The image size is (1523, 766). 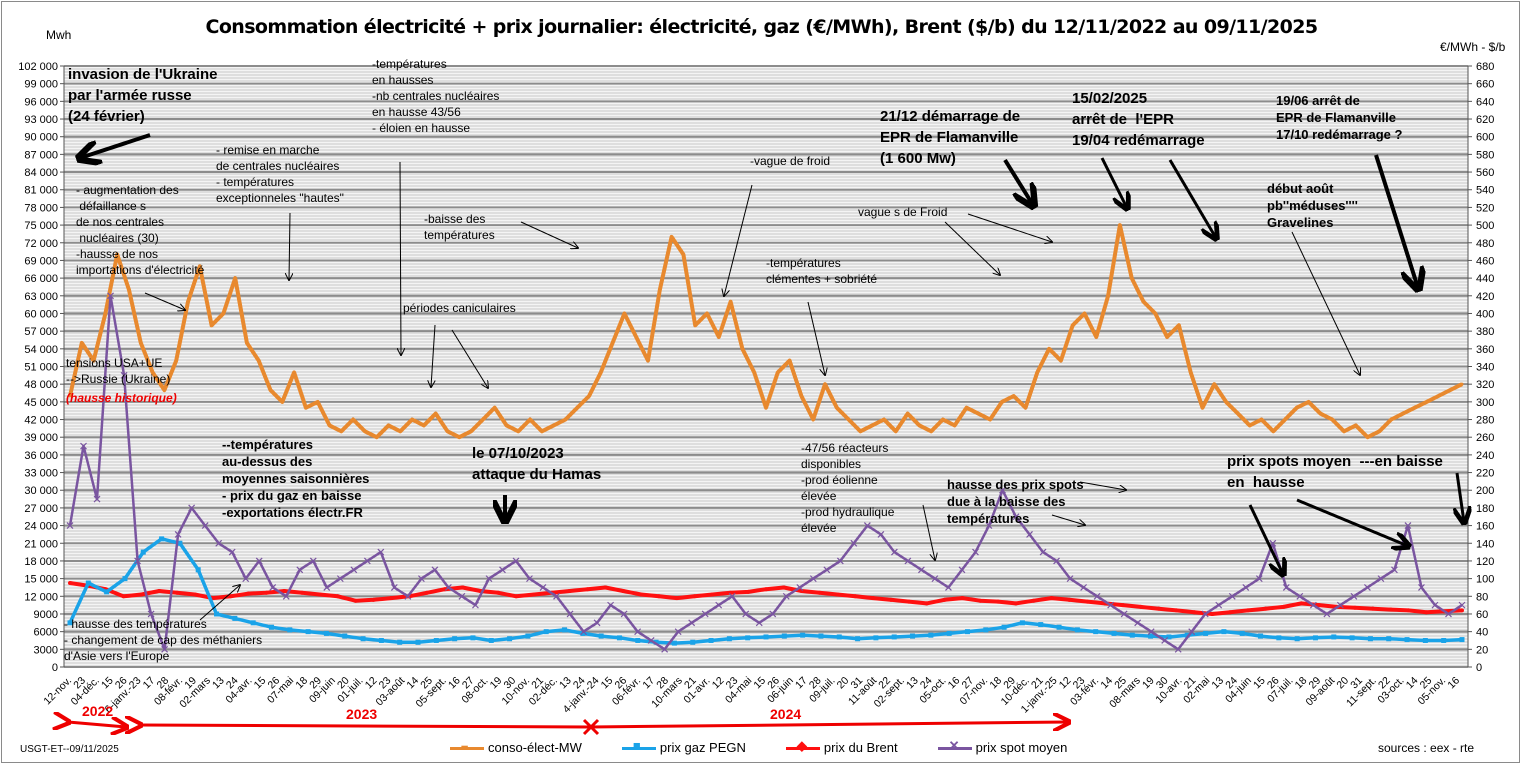 What do you see at coordinates (41, 456) in the screenshot?
I see `left-tick-label: 36 000` at bounding box center [41, 456].